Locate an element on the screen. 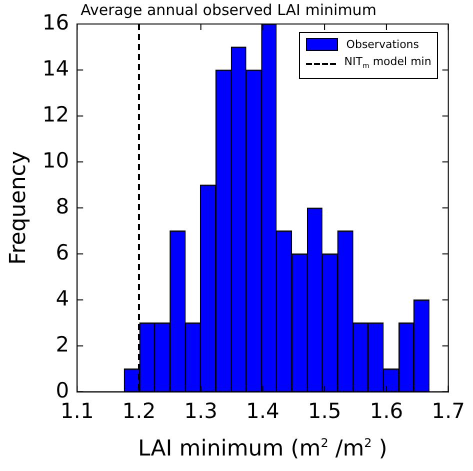 Image resolution: width=473 pixels, height=471 pixels. legend-label: Observations is located at coordinates (383, 45).